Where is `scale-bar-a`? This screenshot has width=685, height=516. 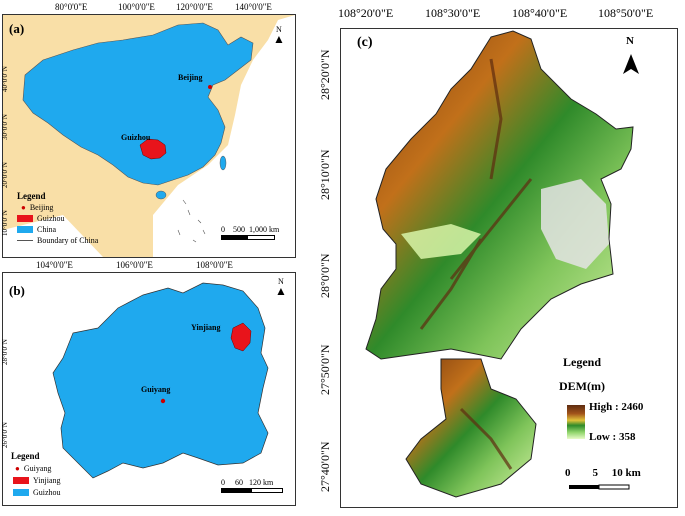
scale-bar-a is located at coordinates (248, 237).